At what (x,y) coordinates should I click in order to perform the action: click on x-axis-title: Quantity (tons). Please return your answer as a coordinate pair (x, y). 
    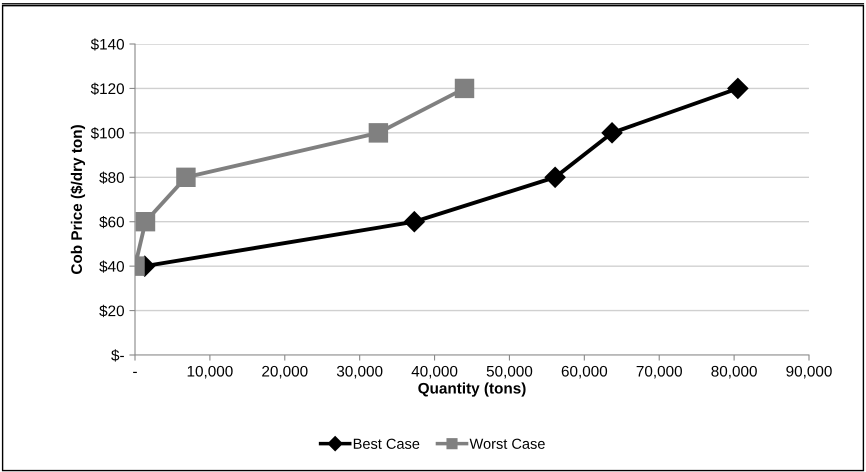
    Looking at the image, I should click on (472, 389).